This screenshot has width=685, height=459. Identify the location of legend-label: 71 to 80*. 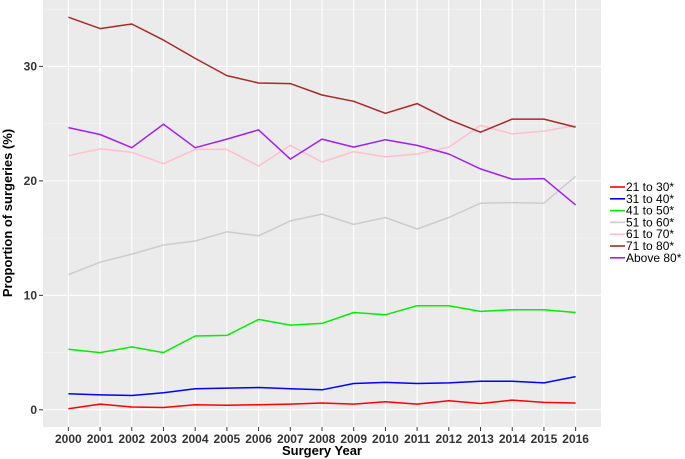
(650, 246).